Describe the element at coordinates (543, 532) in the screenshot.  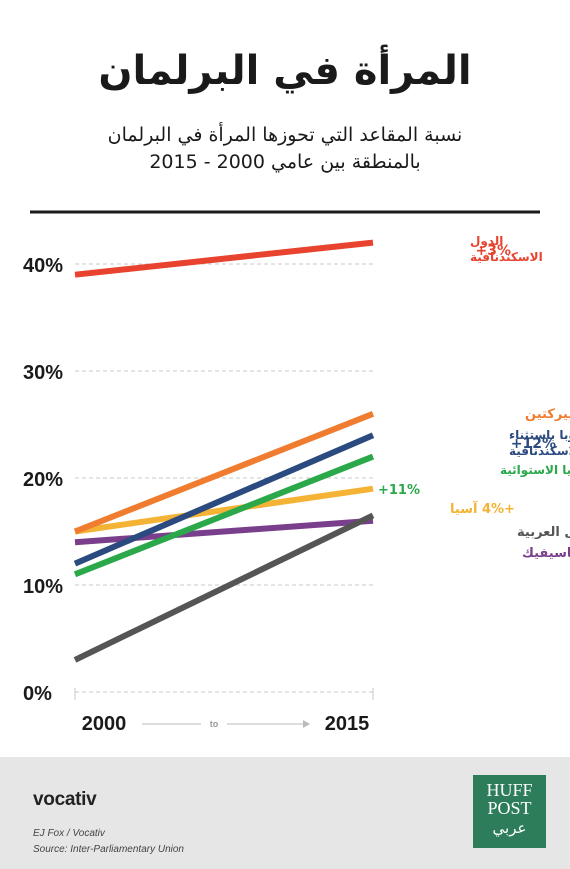
I see `label-arab: +13% الدول العربية` at that location.